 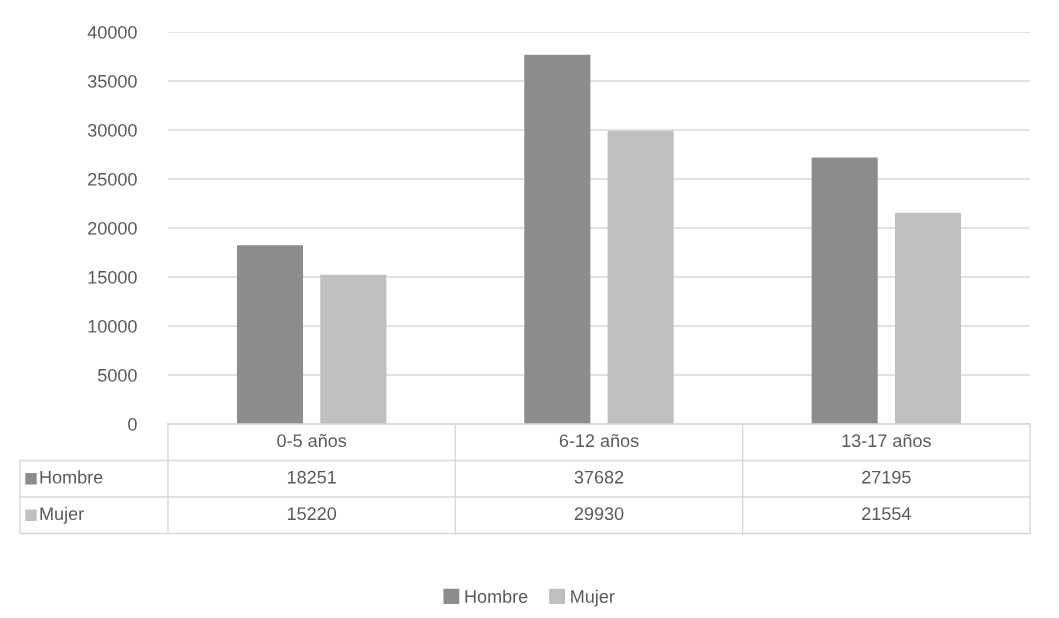 What do you see at coordinates (599, 477) in the screenshot?
I see `data-label: 37682` at bounding box center [599, 477].